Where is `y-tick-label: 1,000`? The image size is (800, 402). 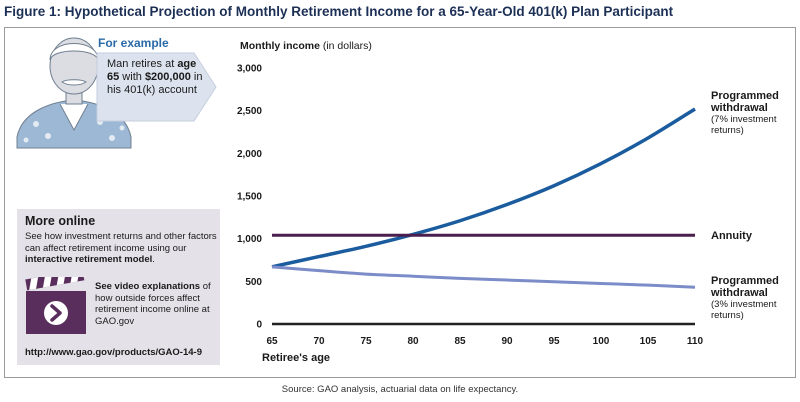 y-tick-label: 1,000 is located at coordinates (249, 239).